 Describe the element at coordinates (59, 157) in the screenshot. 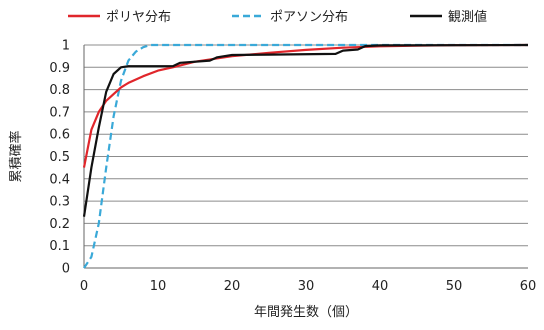

I see `y-tick-label: 0.5` at that location.